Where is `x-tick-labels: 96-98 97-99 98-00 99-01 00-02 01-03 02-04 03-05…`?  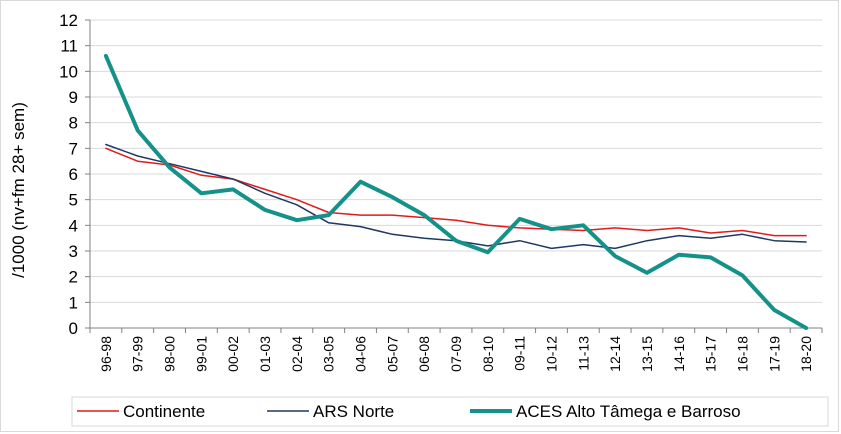 x-tick-labels: 96-98 97-99 98-00 99-01 00-02 01-03 02-04 03-05… is located at coordinates (456, 354).